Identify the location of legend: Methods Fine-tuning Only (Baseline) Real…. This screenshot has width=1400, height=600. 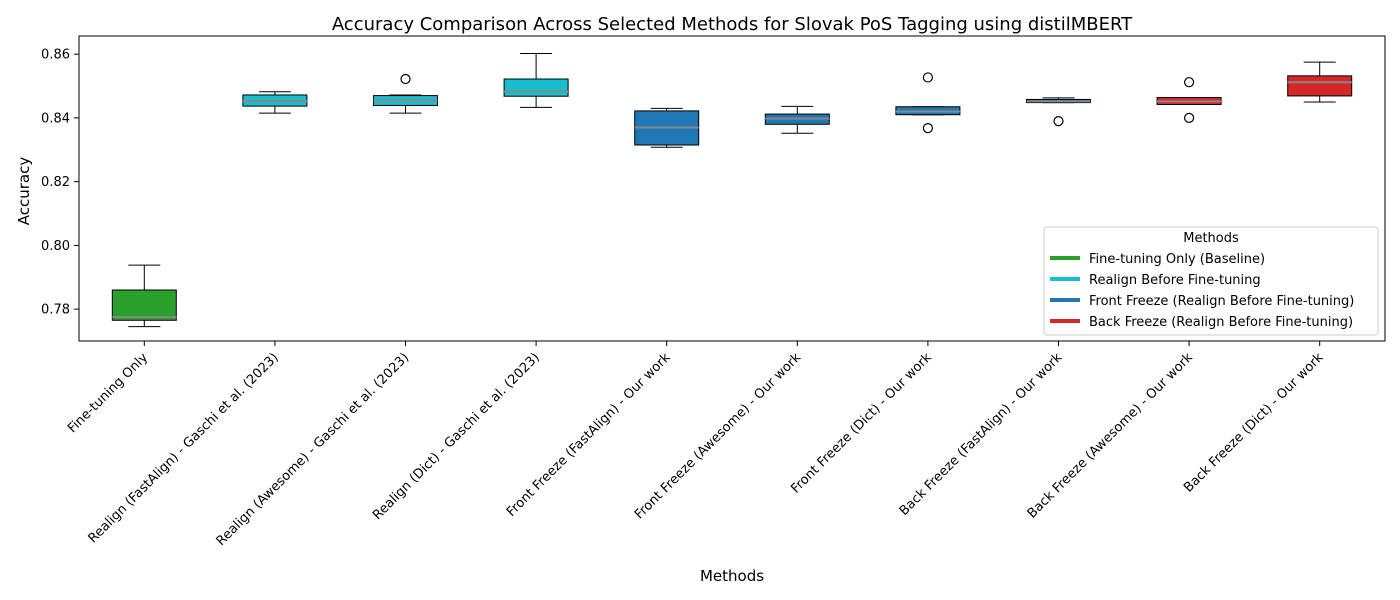
(1211, 281).